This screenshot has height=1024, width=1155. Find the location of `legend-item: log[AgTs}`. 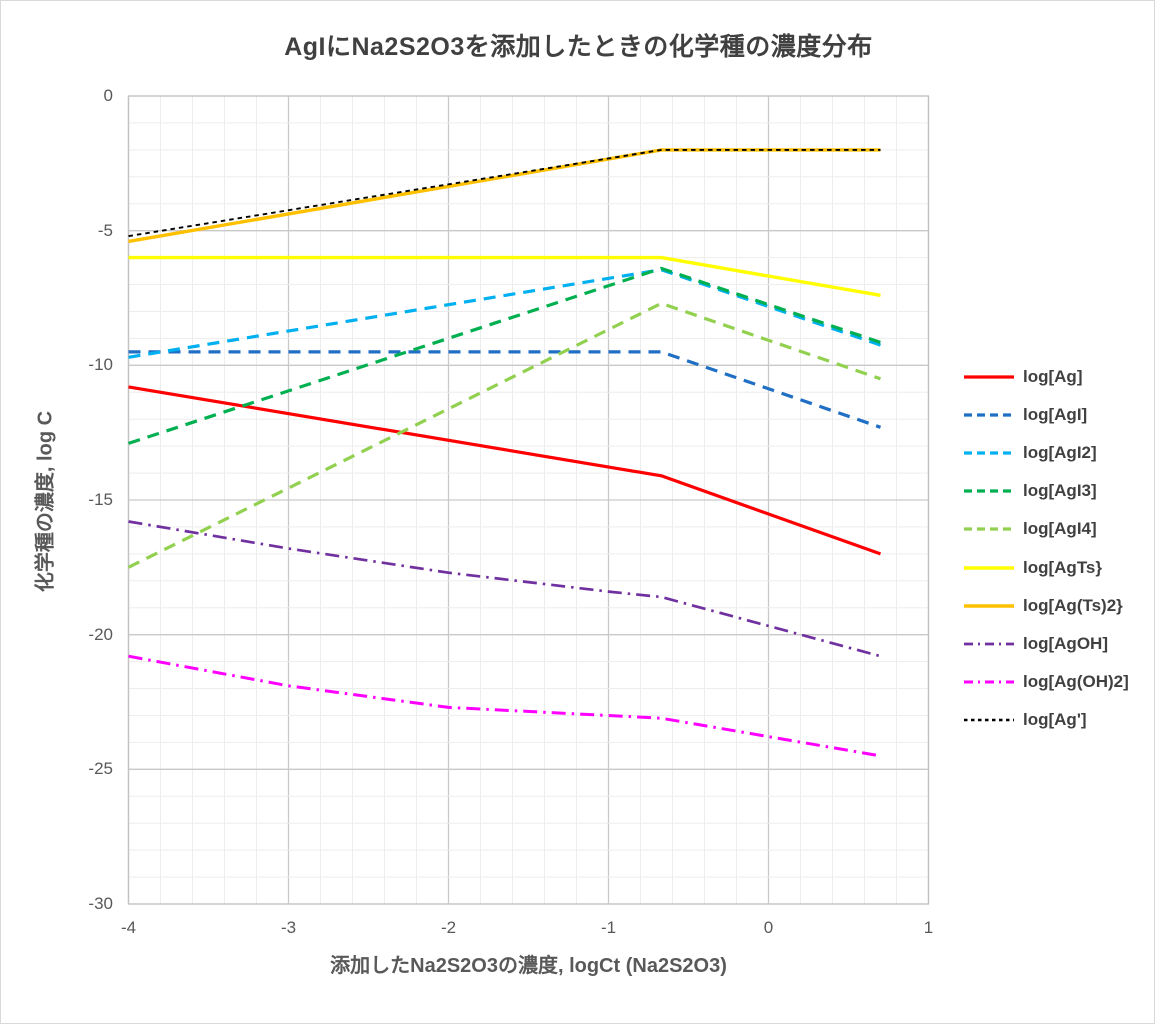

legend-item: log[AgTs} is located at coordinates (1033, 568).